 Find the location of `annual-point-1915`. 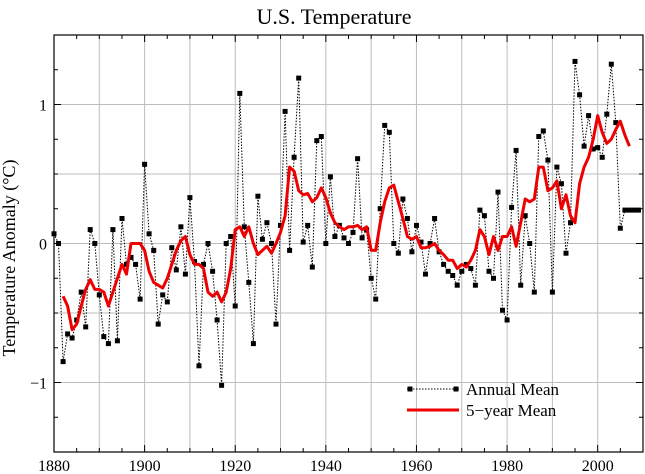

annual-point-1915 is located at coordinates (213, 271).